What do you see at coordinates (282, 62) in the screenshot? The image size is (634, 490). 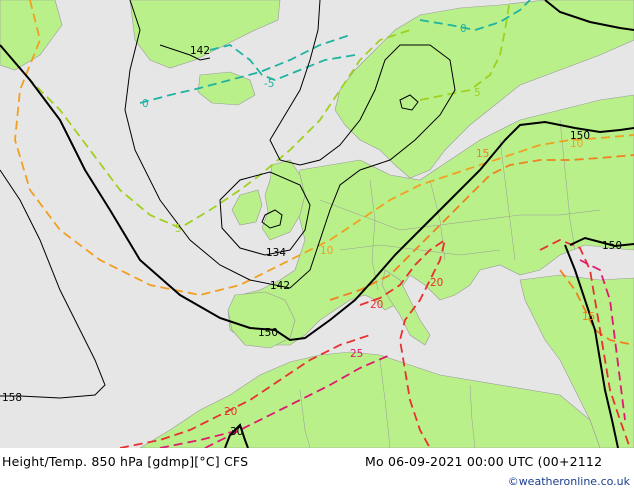 I see `temp-contour-minus5` at bounding box center [282, 62].